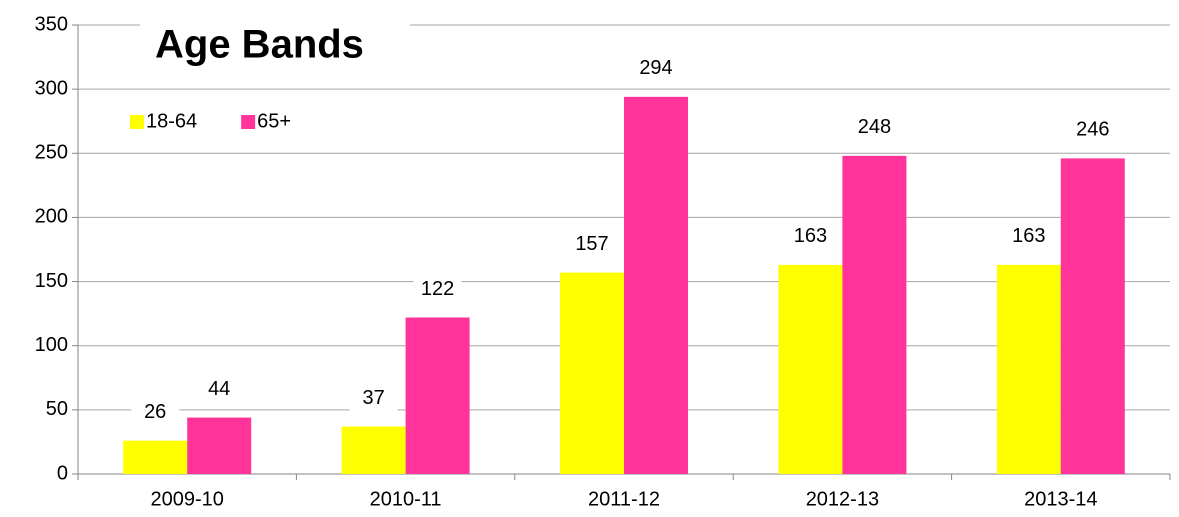  I want to click on x-tick-label: 2013-14, so click(1060, 499).